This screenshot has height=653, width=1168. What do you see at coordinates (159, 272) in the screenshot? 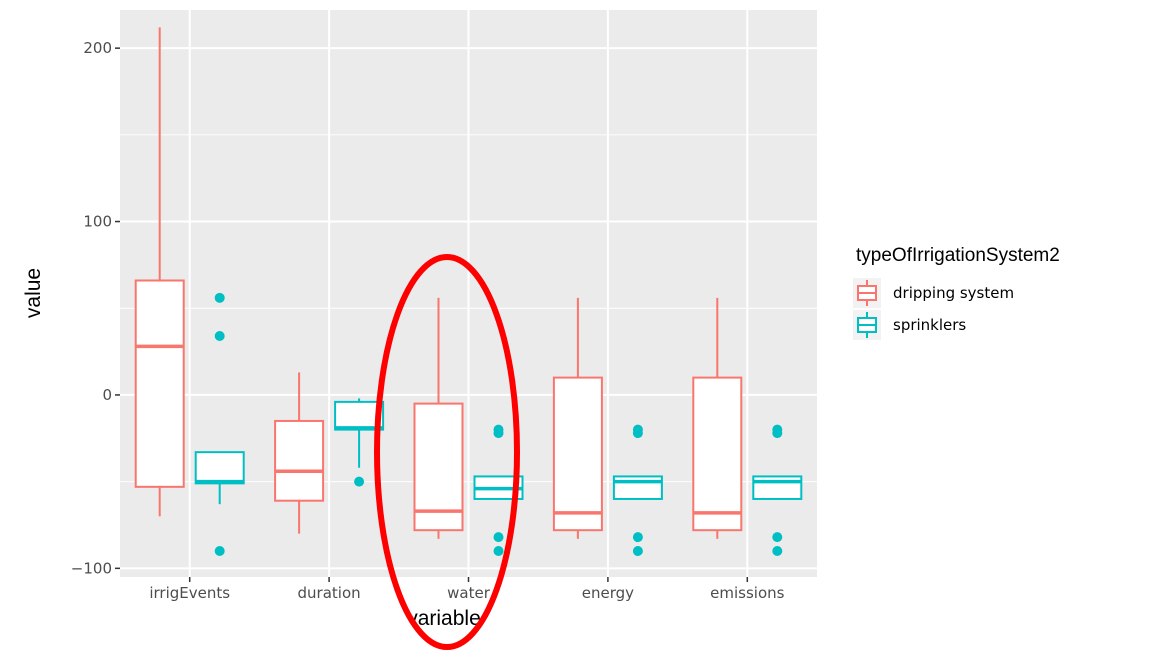
I see `box-dripping-system-irrigEvents` at bounding box center [159, 272].